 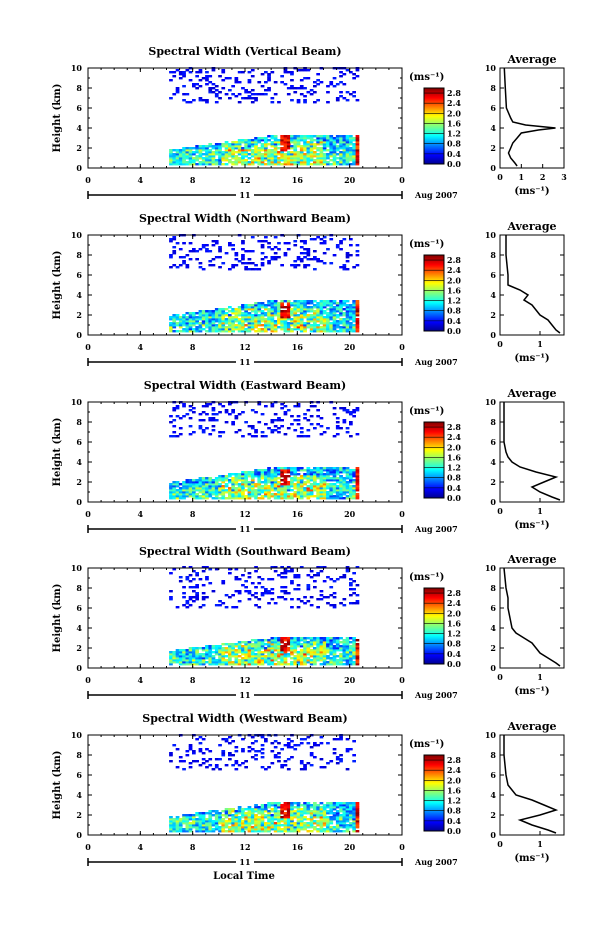 I want to click on y-tick-label: 8, so click(x=79, y=88).